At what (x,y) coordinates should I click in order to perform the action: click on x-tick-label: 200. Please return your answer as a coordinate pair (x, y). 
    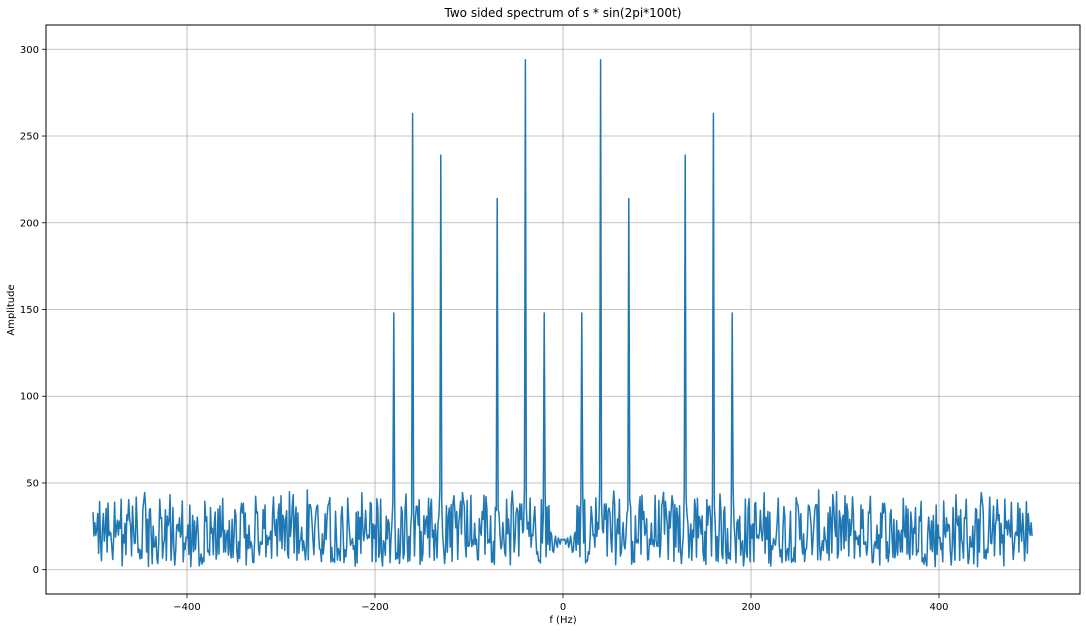
    Looking at the image, I should click on (750, 607).